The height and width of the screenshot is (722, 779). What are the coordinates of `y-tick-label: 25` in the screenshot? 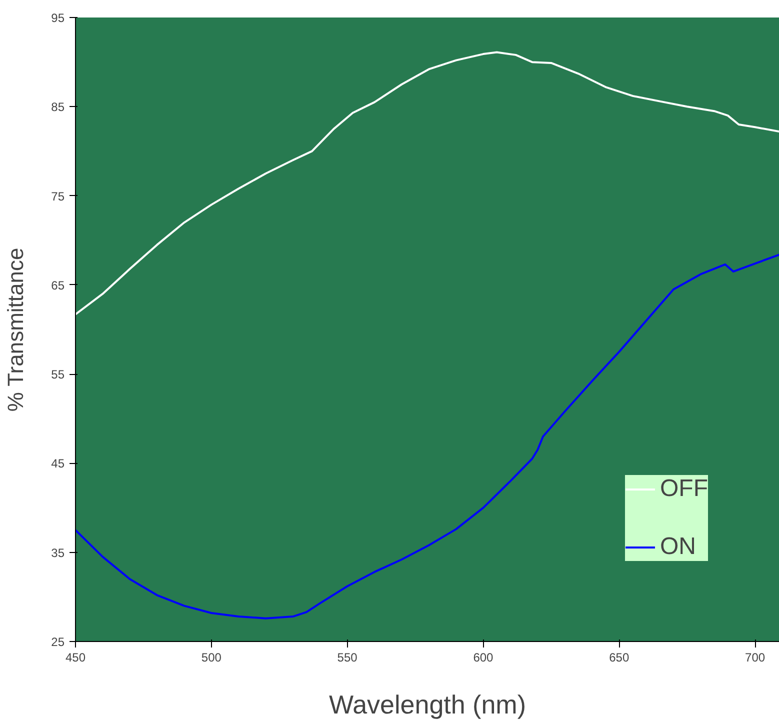 It's located at (58, 642).